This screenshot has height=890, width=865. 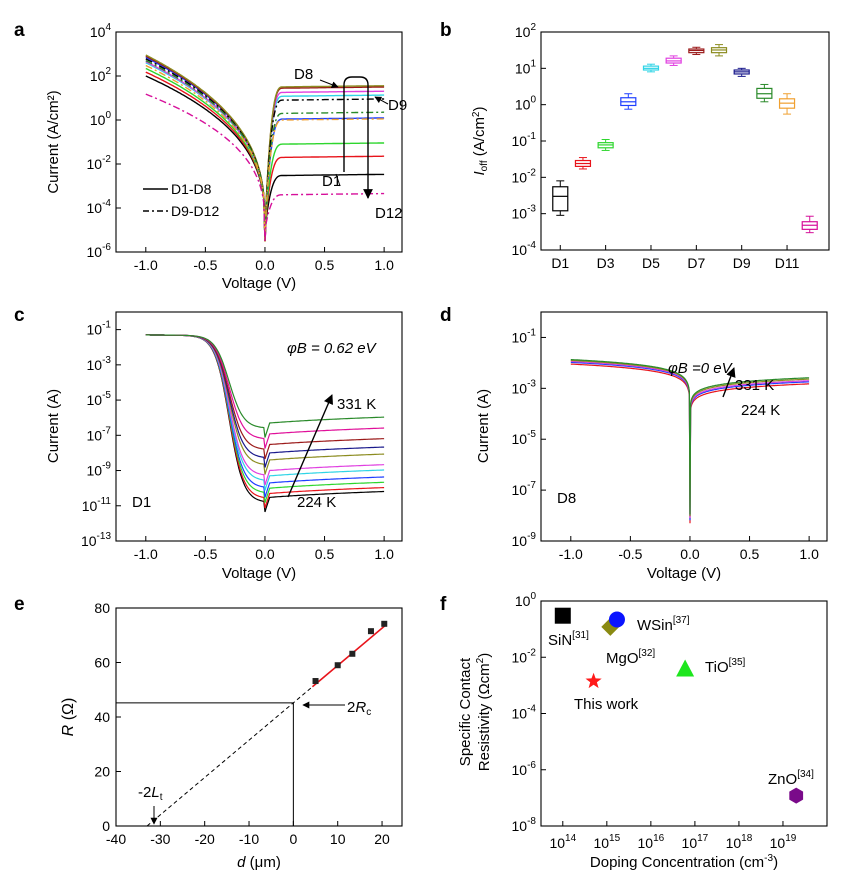 I want to click on panel-a-series-D10, so click(x=265, y=150).